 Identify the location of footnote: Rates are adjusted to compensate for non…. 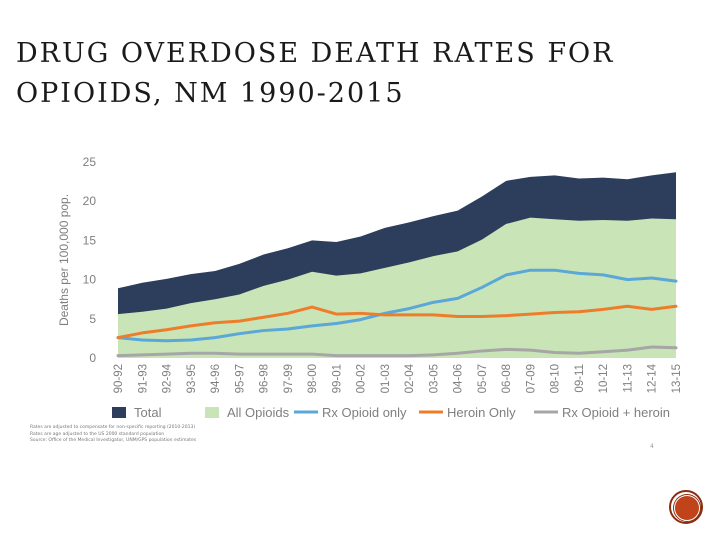
(240, 428).